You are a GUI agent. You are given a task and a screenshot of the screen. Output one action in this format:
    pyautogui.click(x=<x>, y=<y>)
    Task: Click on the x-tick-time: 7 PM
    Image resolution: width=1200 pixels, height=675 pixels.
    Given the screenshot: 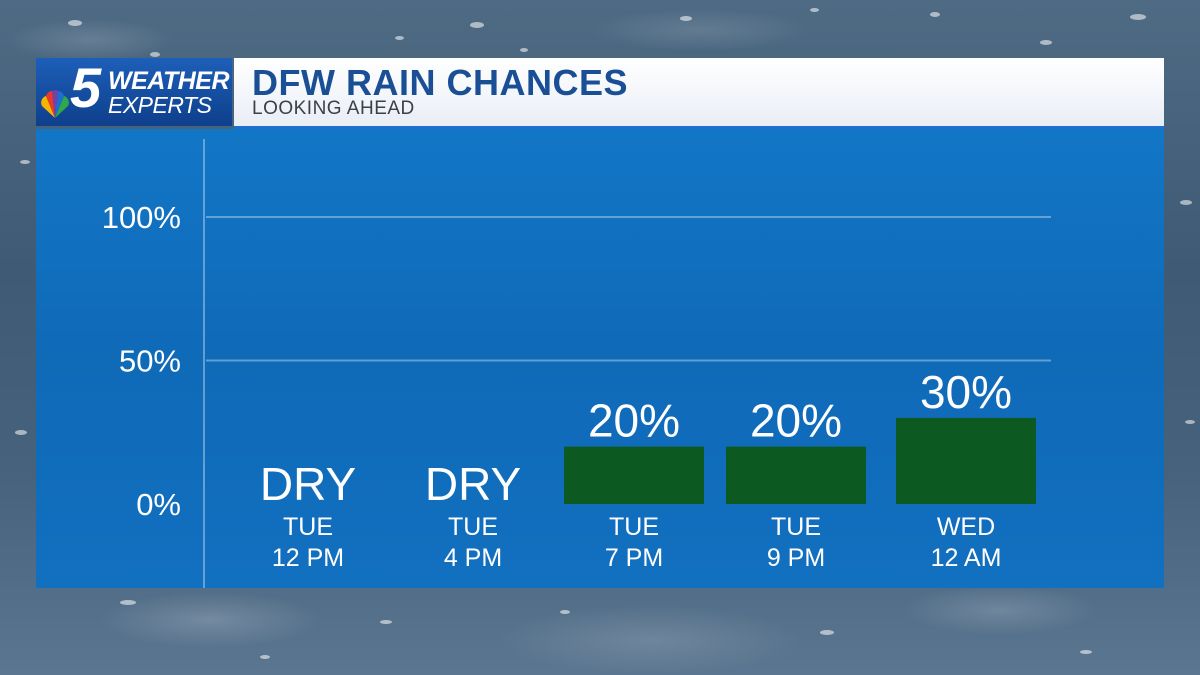 What is the action you would take?
    pyautogui.click(x=634, y=558)
    